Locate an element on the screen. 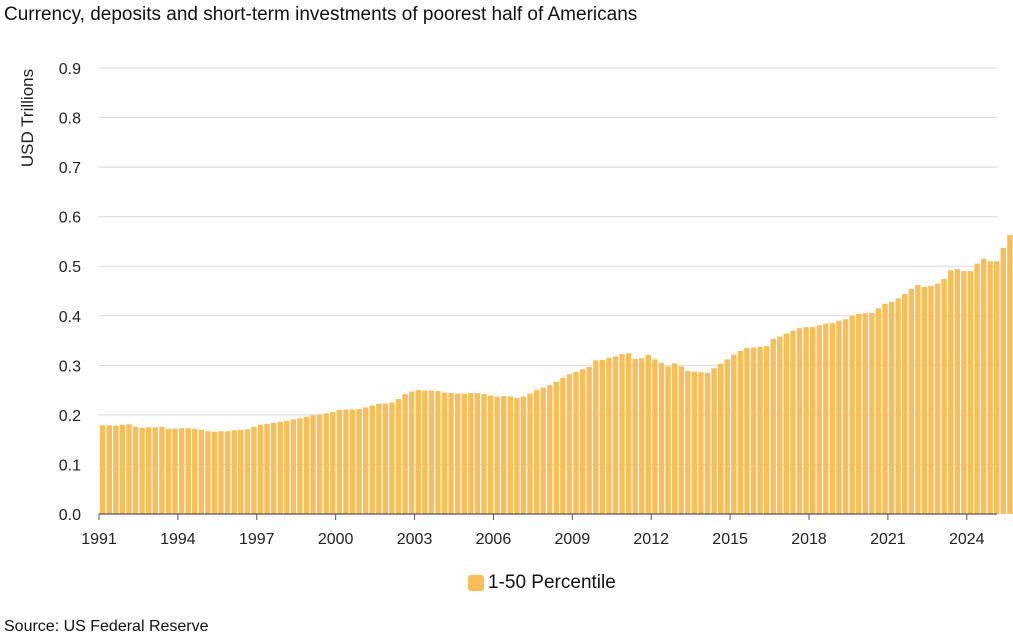 The height and width of the screenshot is (644, 1013). y-tick-label: 0.7 is located at coordinates (70, 168).